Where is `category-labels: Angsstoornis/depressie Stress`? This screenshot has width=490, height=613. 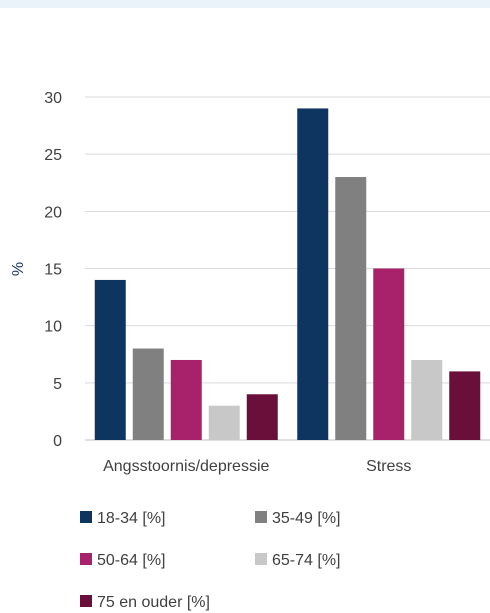 category-labels: Angsstoornis/depressie Stress is located at coordinates (257, 466).